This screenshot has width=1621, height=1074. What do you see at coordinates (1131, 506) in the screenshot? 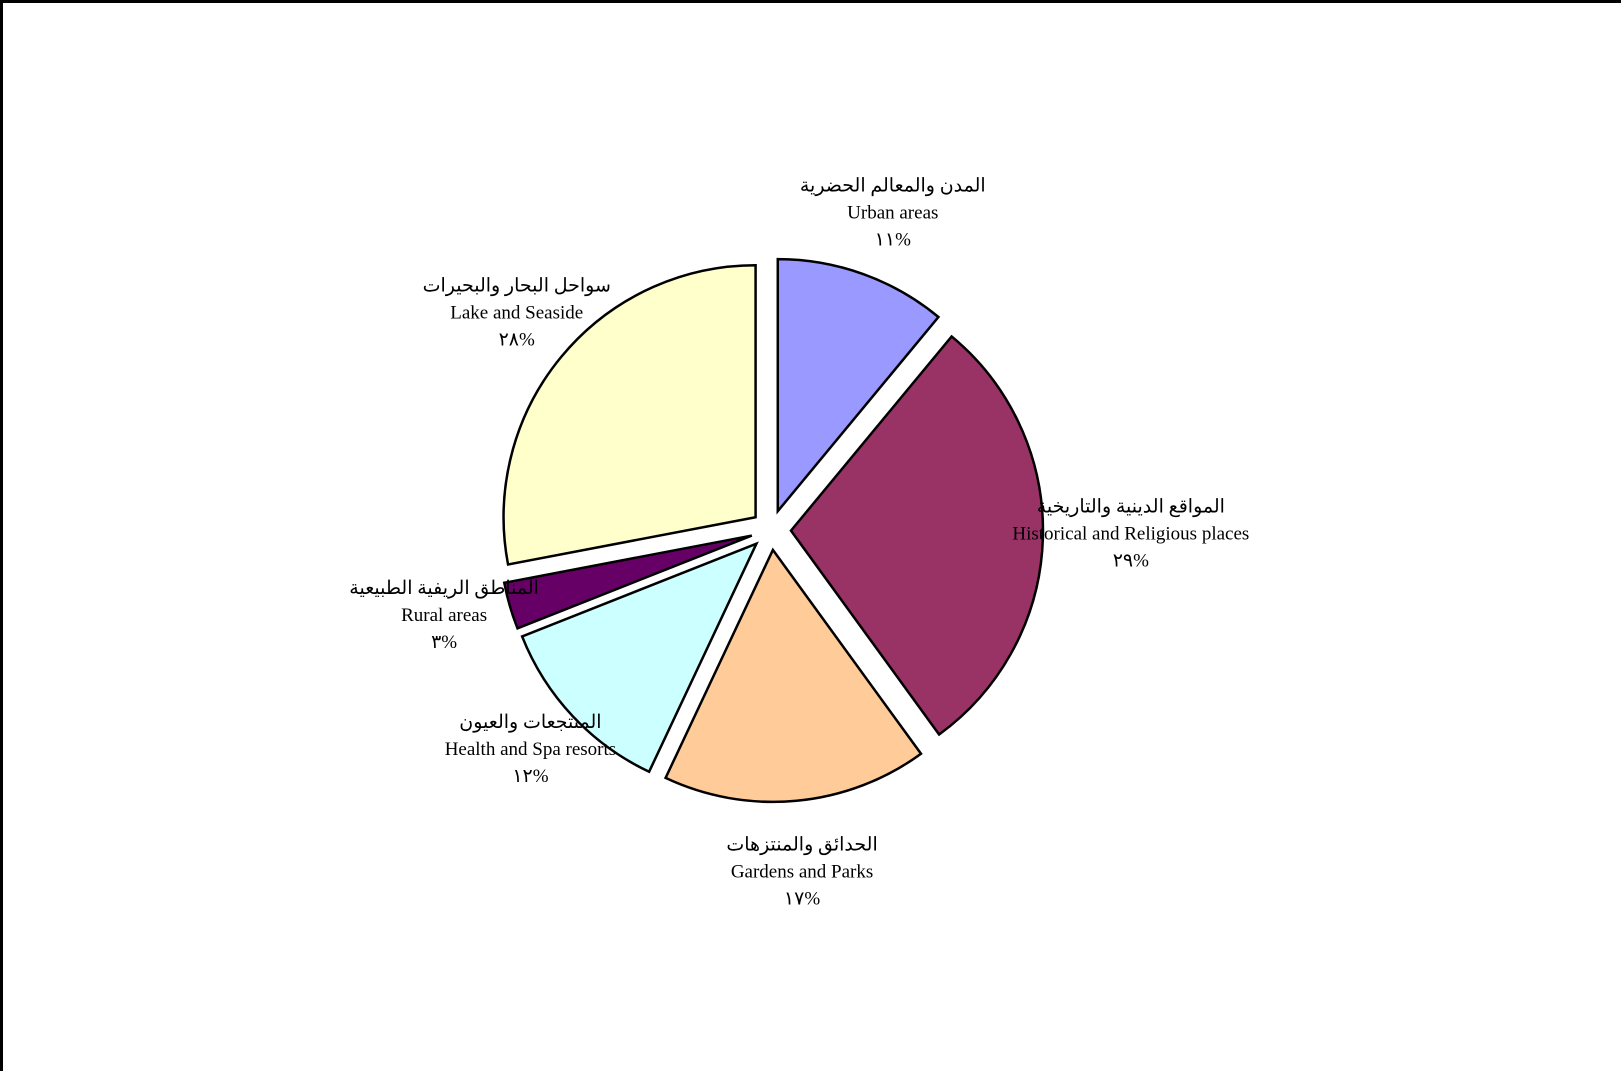
I see `slice-label-ar-1: المواقع الدينية والتاريخية` at bounding box center [1131, 506].